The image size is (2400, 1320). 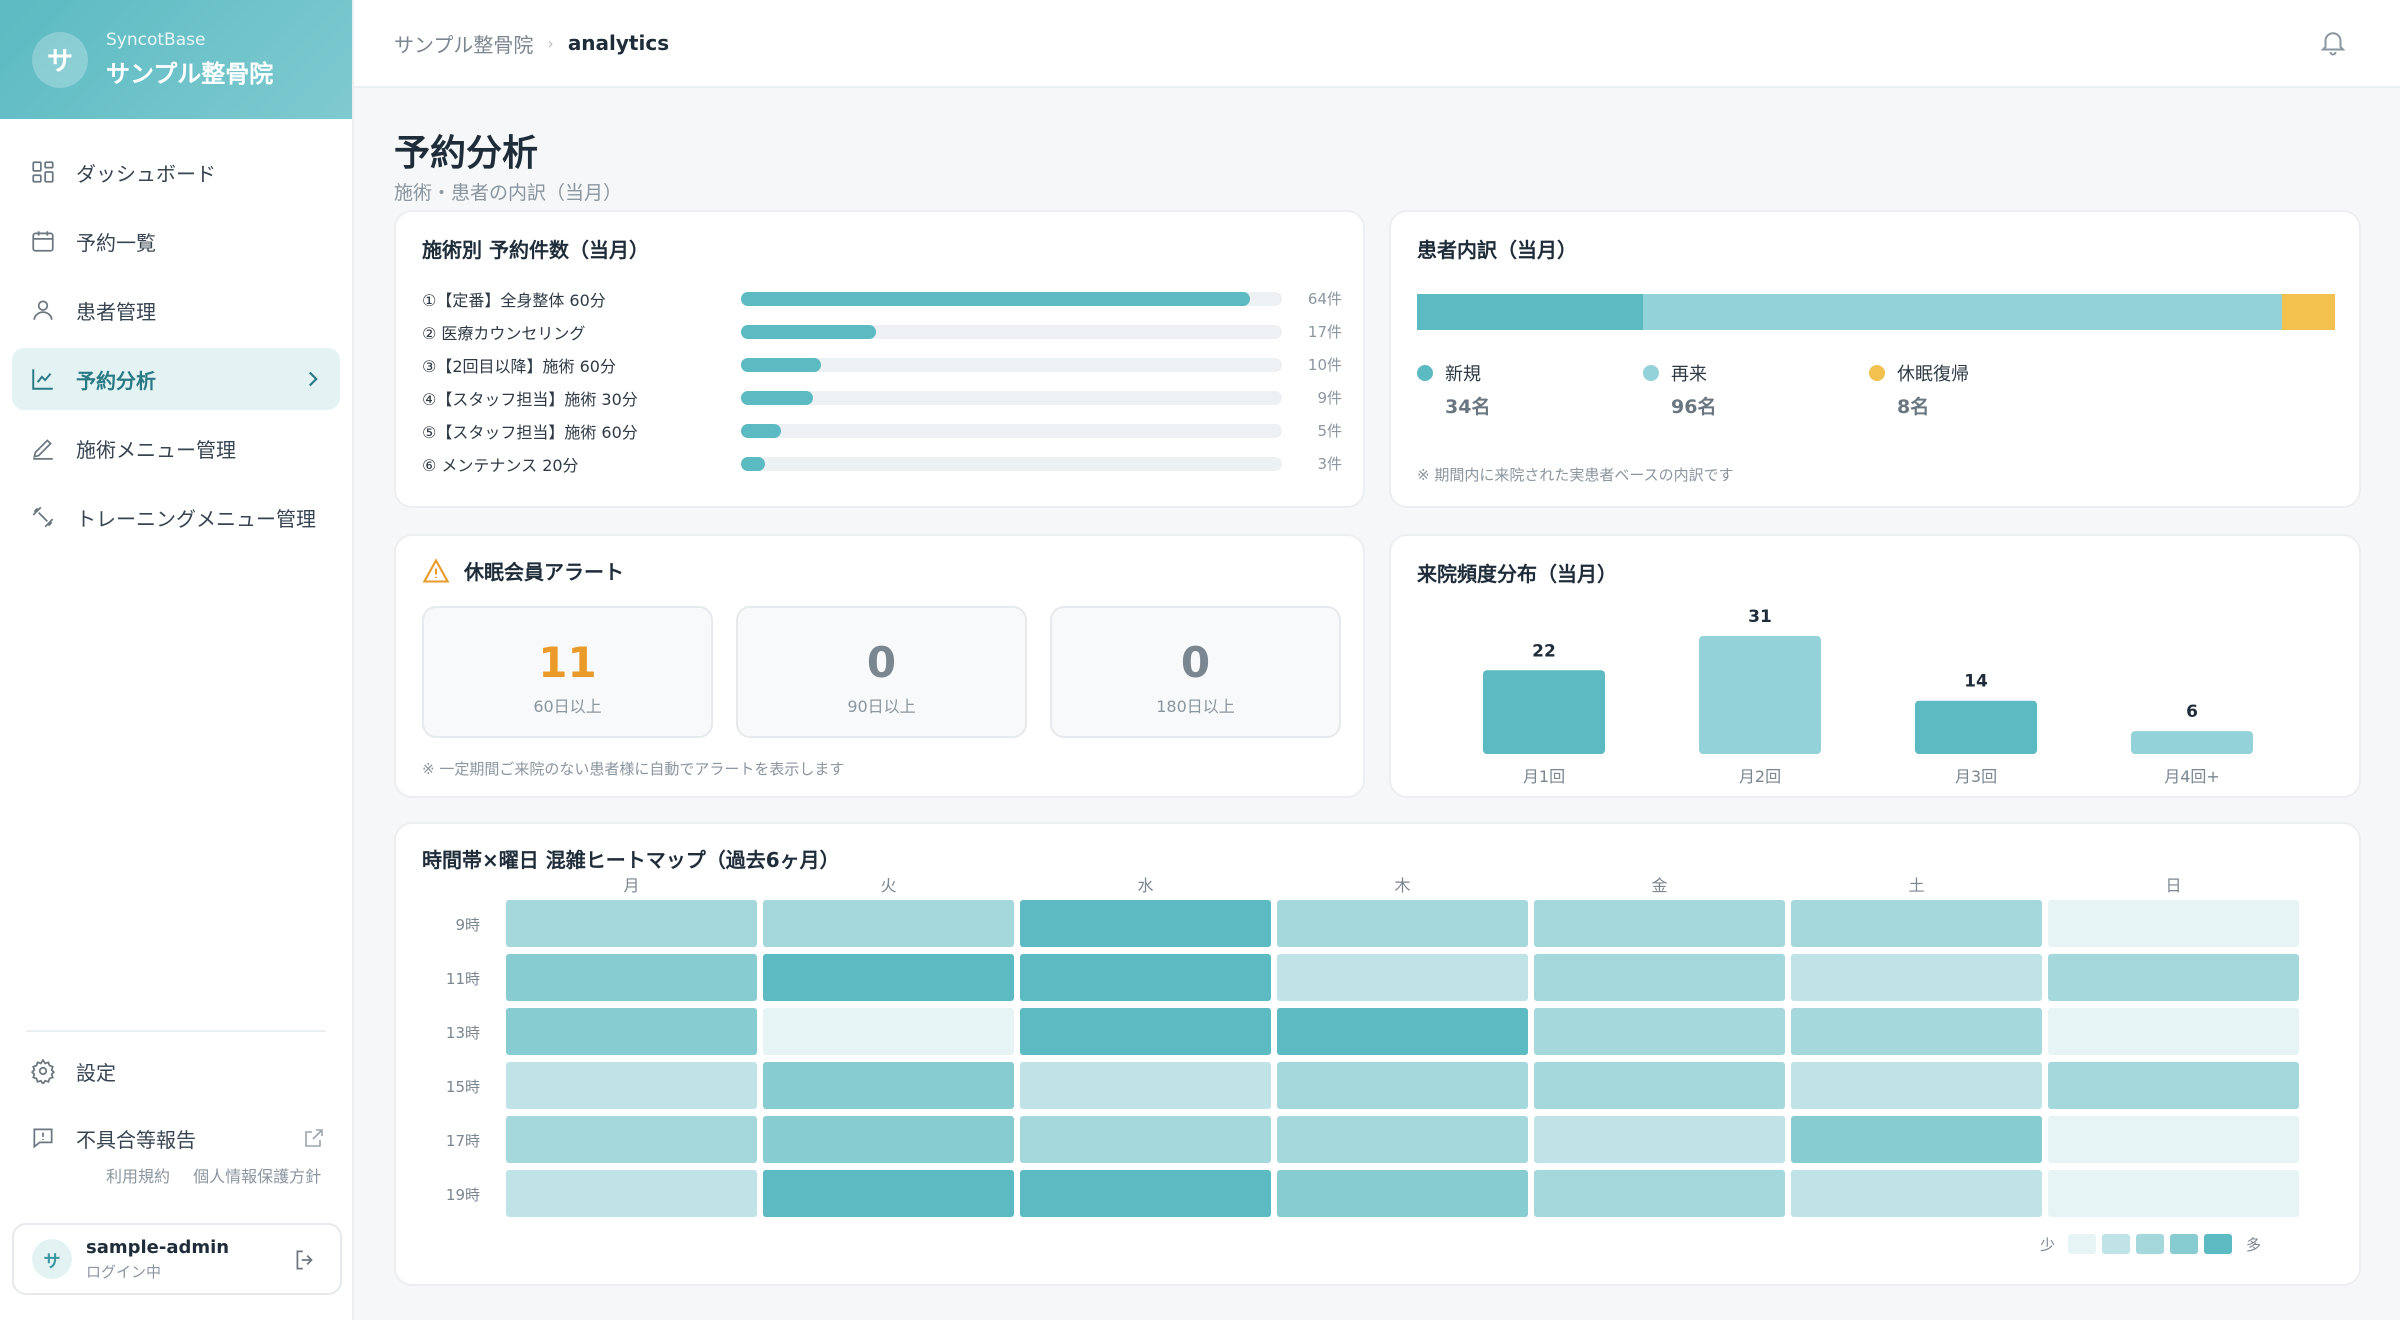 What do you see at coordinates (1325, 299) in the screenshot?
I see `treatment-count: 64件` at bounding box center [1325, 299].